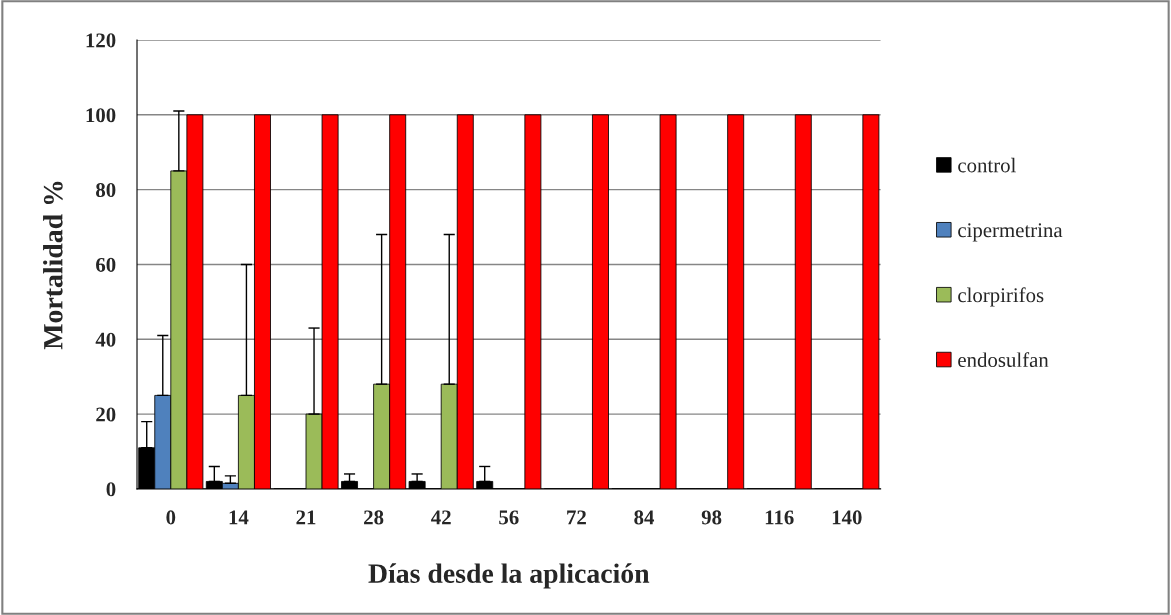  I want to click on y-tick-label: 100, so click(101, 115).